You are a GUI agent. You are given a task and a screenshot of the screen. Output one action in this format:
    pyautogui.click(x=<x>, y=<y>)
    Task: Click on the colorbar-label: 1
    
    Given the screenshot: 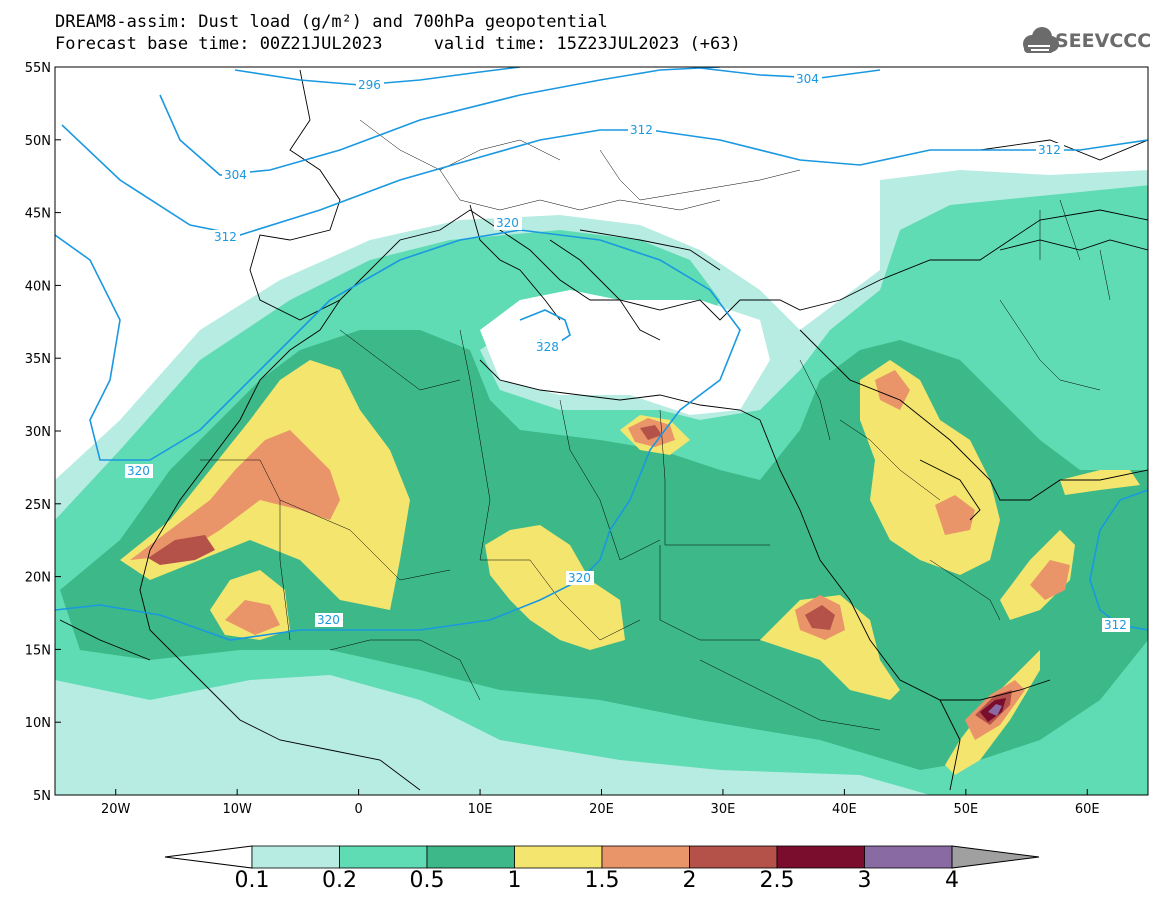 What is the action you would take?
    pyautogui.click(x=514, y=880)
    